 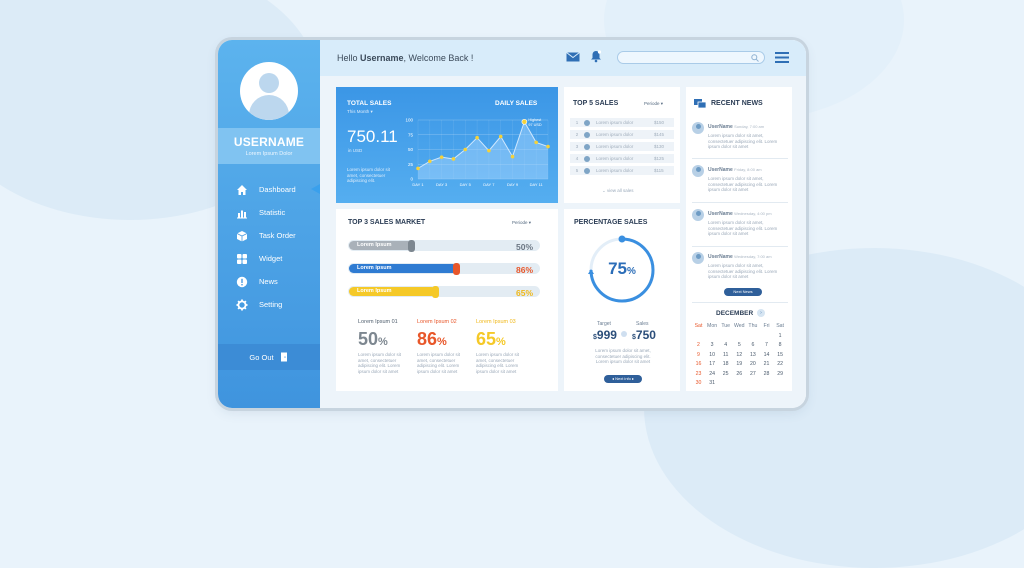 I want to click on sidebar-item-label: Task Order, so click(x=277, y=235).